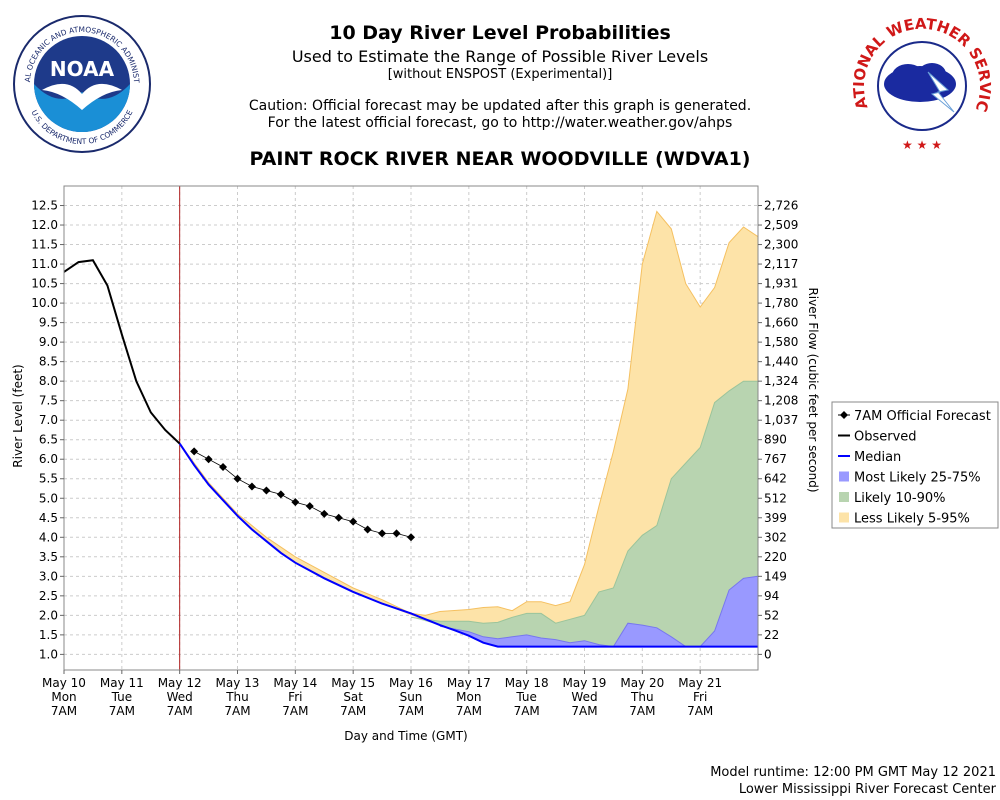 The height and width of the screenshot is (800, 1000). What do you see at coordinates (781, 362) in the screenshot?
I see `flow-tick-label: 1,440` at bounding box center [781, 362].